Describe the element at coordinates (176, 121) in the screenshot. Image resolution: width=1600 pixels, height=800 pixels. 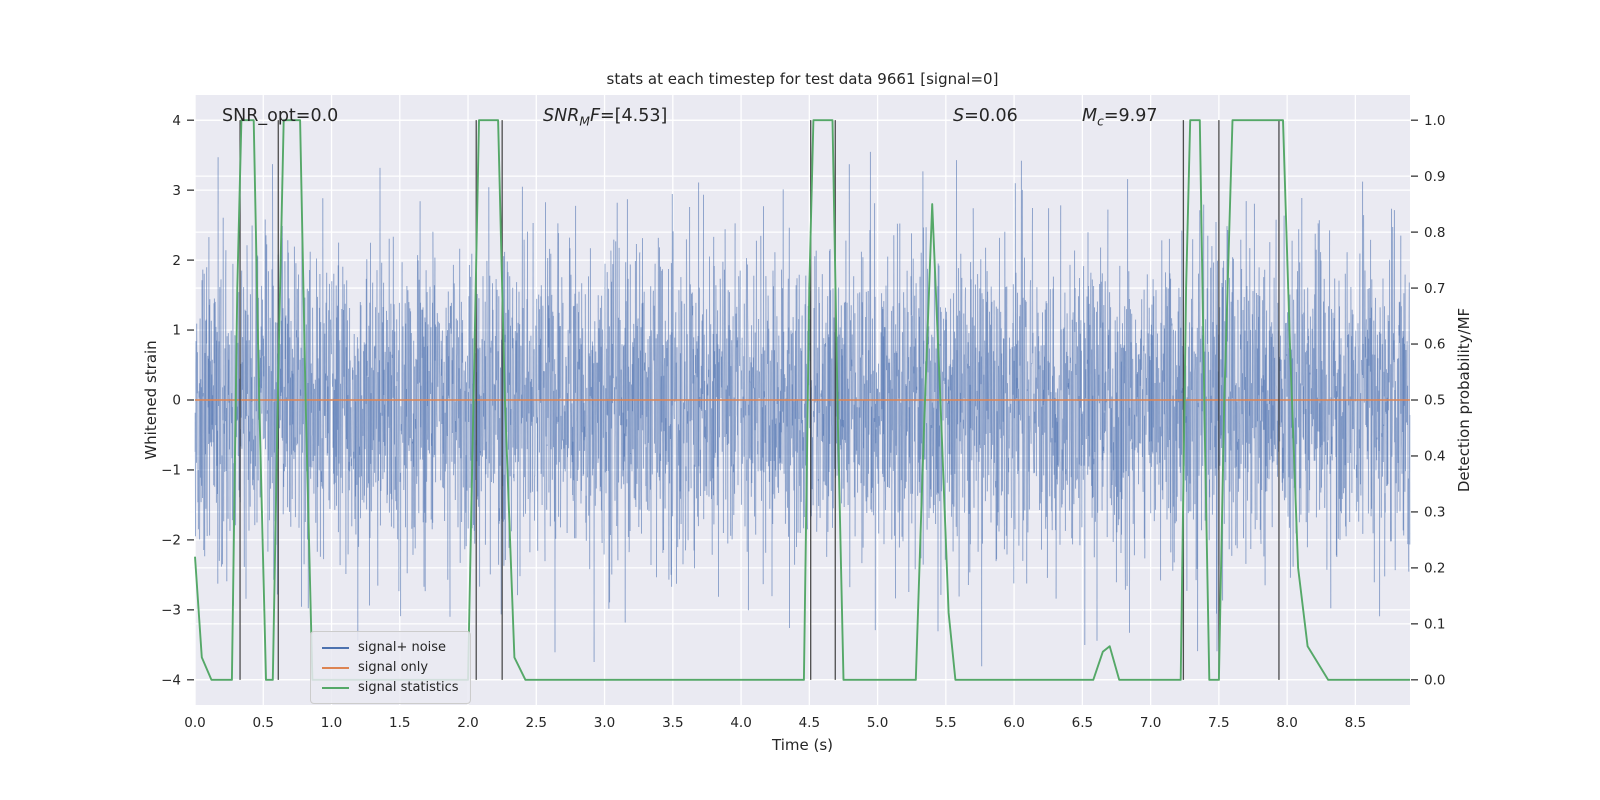
I see `y-tick-label-left: 4` at that location.